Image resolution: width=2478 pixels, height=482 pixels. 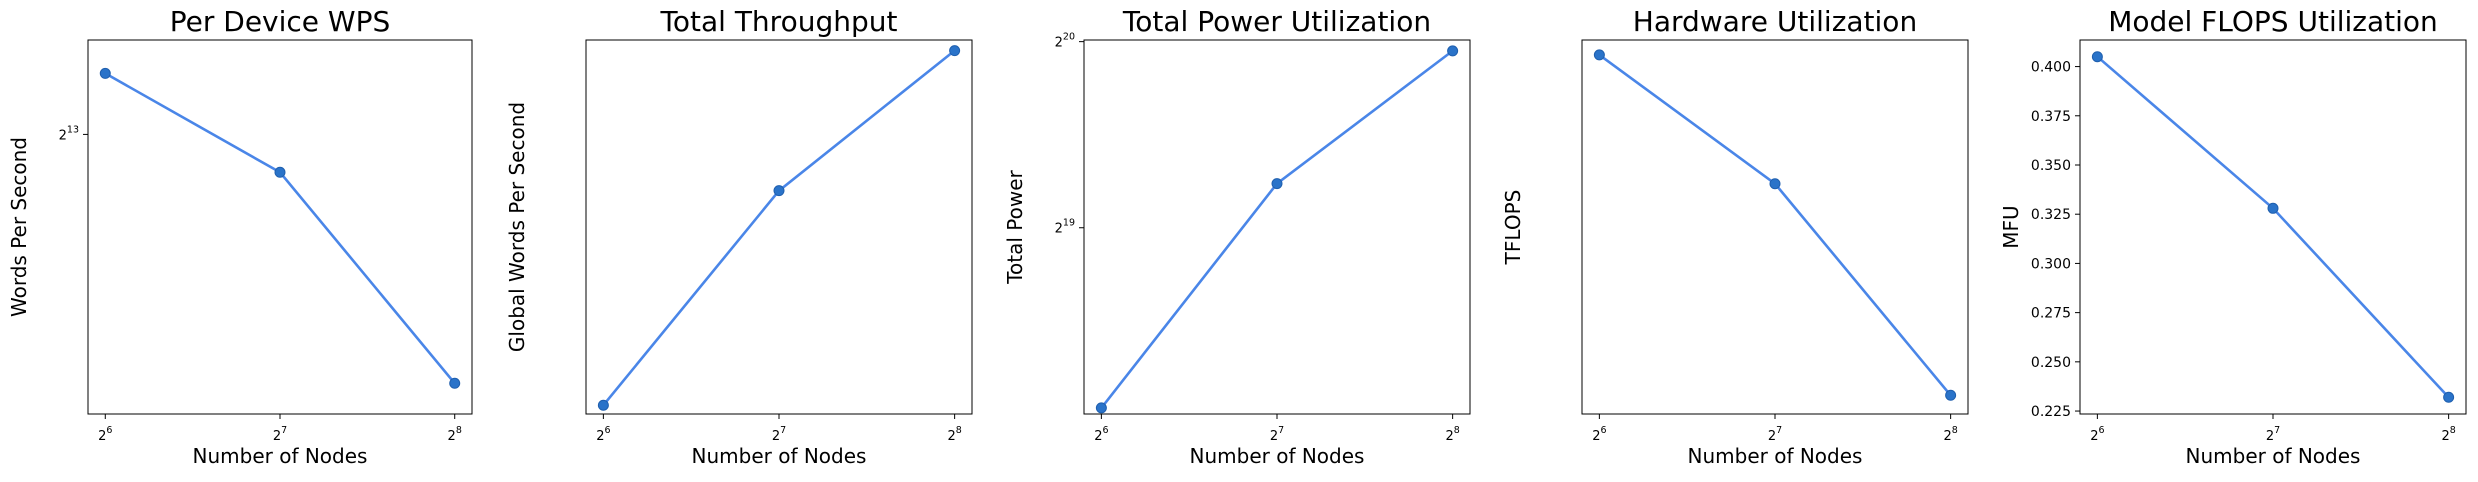 I want to click on chart-title: Hardware Utilization, so click(x=1775, y=21).